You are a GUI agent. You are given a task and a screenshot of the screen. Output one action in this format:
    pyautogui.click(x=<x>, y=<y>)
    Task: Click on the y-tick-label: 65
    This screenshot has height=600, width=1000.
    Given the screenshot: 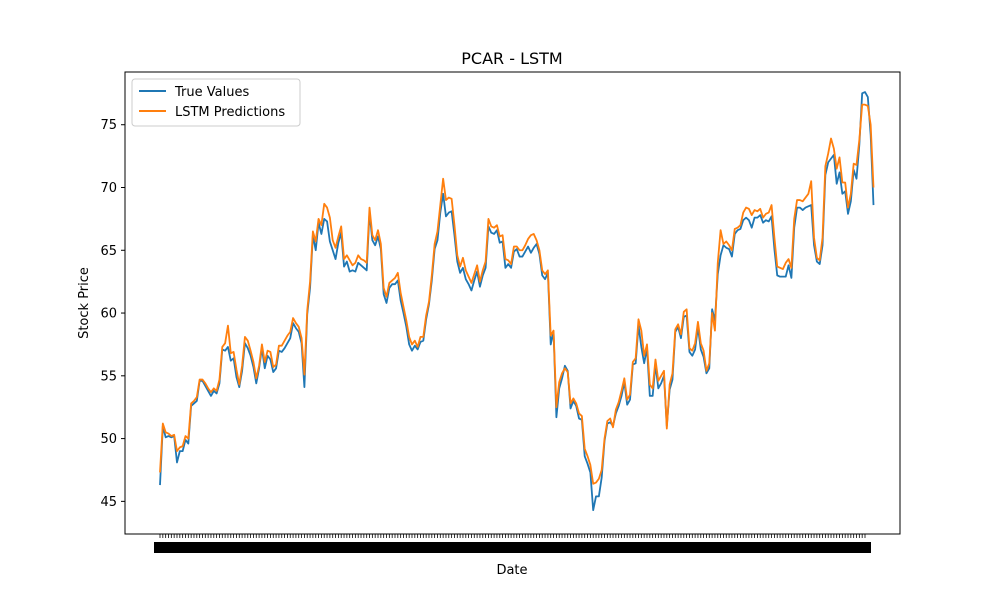 What is the action you would take?
    pyautogui.click(x=108, y=251)
    